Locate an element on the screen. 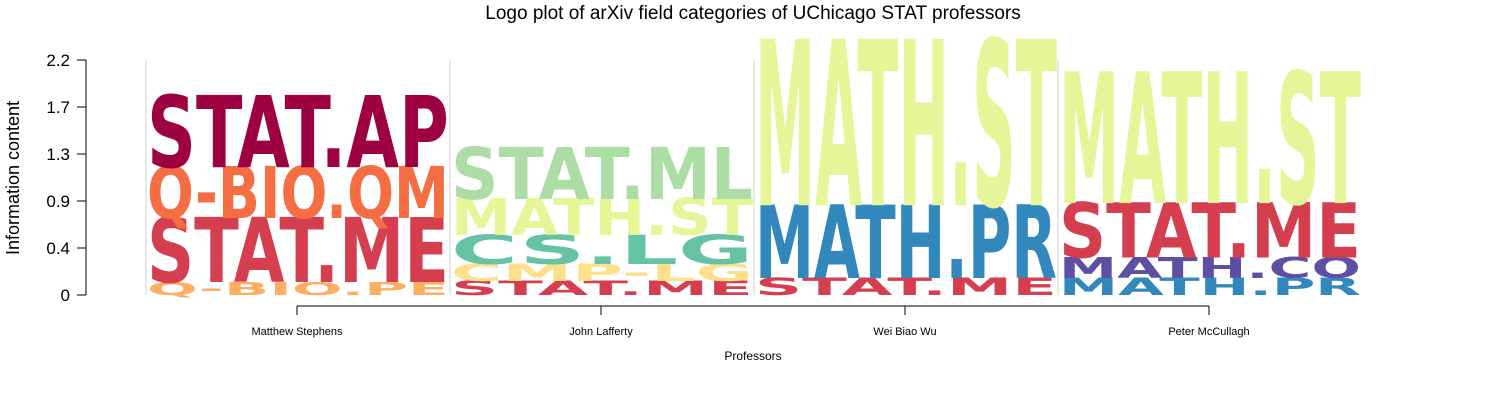 The image size is (1500, 400). y-axis: 0 0.4 0.9 1.3 1.7 2.2 is located at coordinates (66, 178).